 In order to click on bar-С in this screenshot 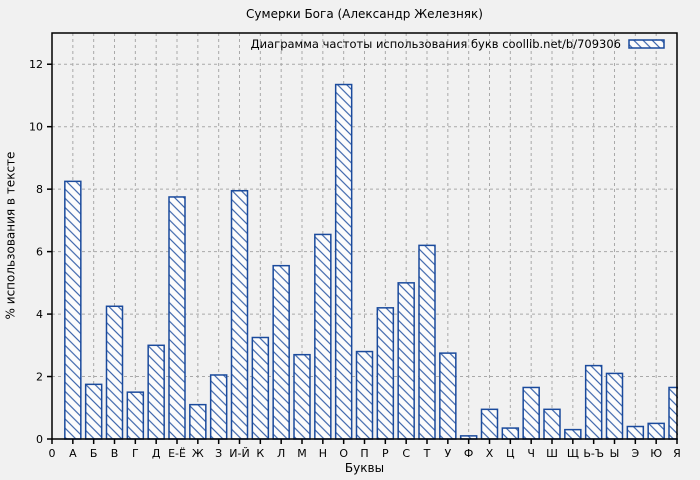, I will do `click(406, 361)`.